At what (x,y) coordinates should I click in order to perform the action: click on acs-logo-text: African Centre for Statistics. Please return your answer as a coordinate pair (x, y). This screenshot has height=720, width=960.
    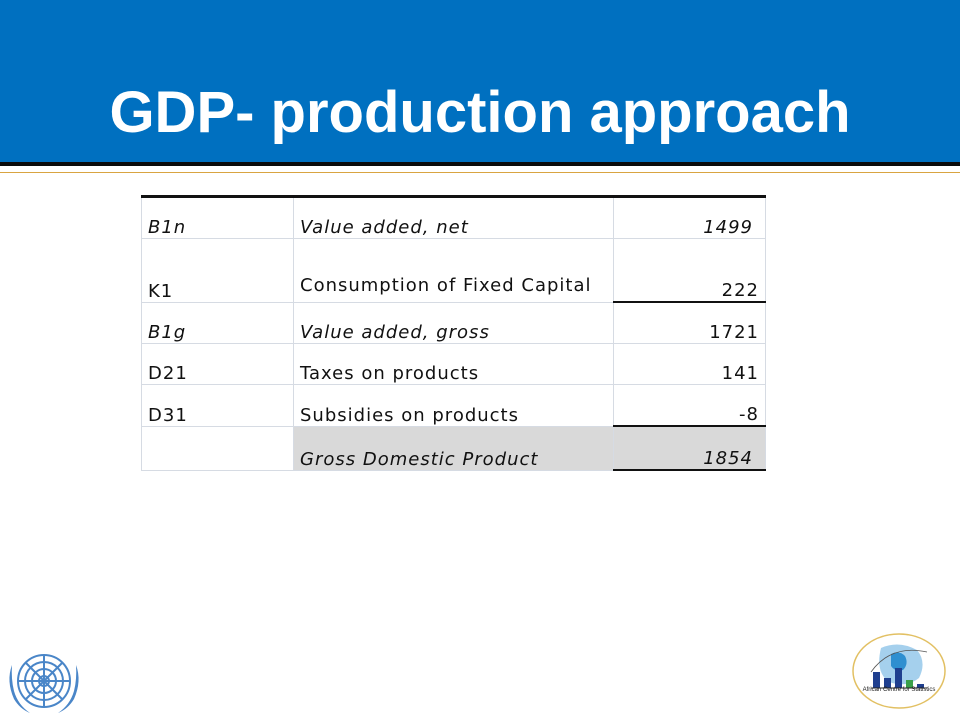
    Looking at the image, I should click on (899, 690).